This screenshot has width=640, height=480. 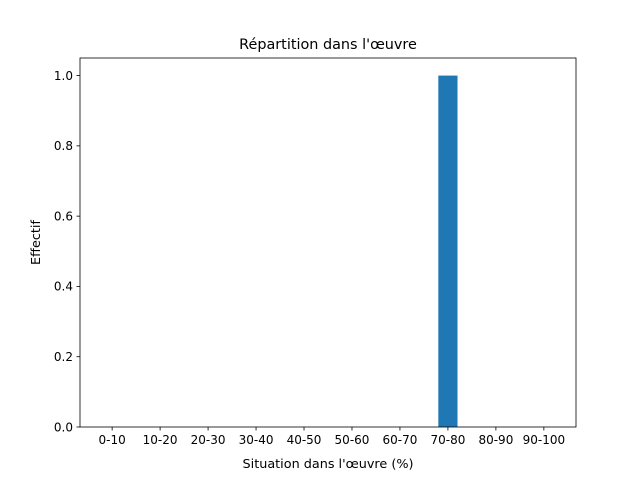 I want to click on x-axis-label: Situation dans l'œuvre (%), so click(x=328, y=464).